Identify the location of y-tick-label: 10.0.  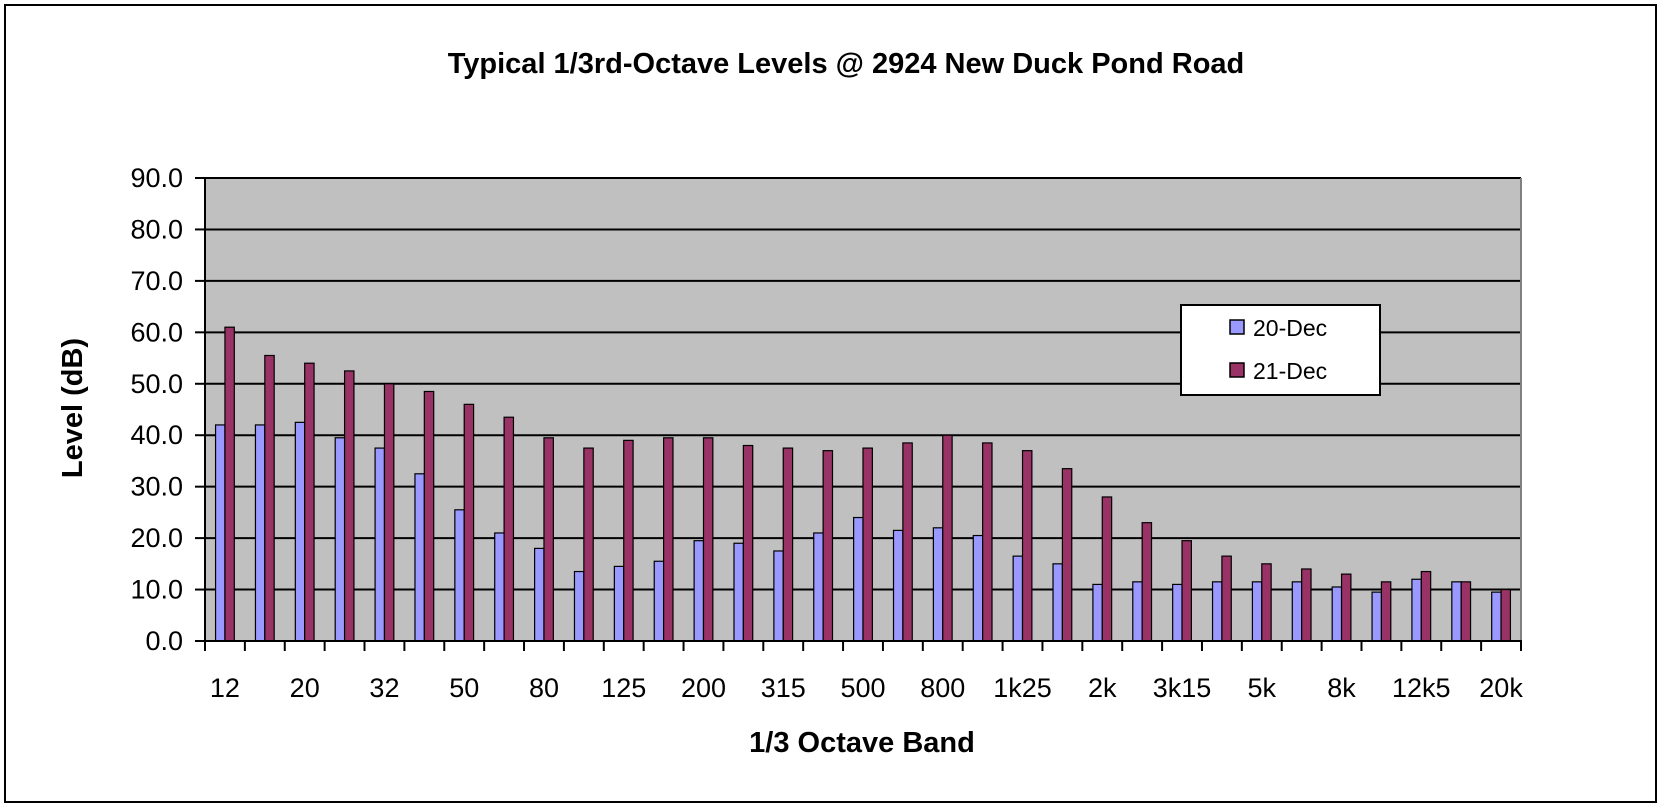
(156, 590).